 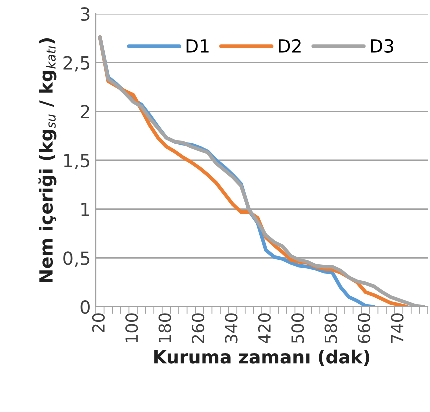 I want to click on y-tick-label: 0, so click(x=85, y=307).